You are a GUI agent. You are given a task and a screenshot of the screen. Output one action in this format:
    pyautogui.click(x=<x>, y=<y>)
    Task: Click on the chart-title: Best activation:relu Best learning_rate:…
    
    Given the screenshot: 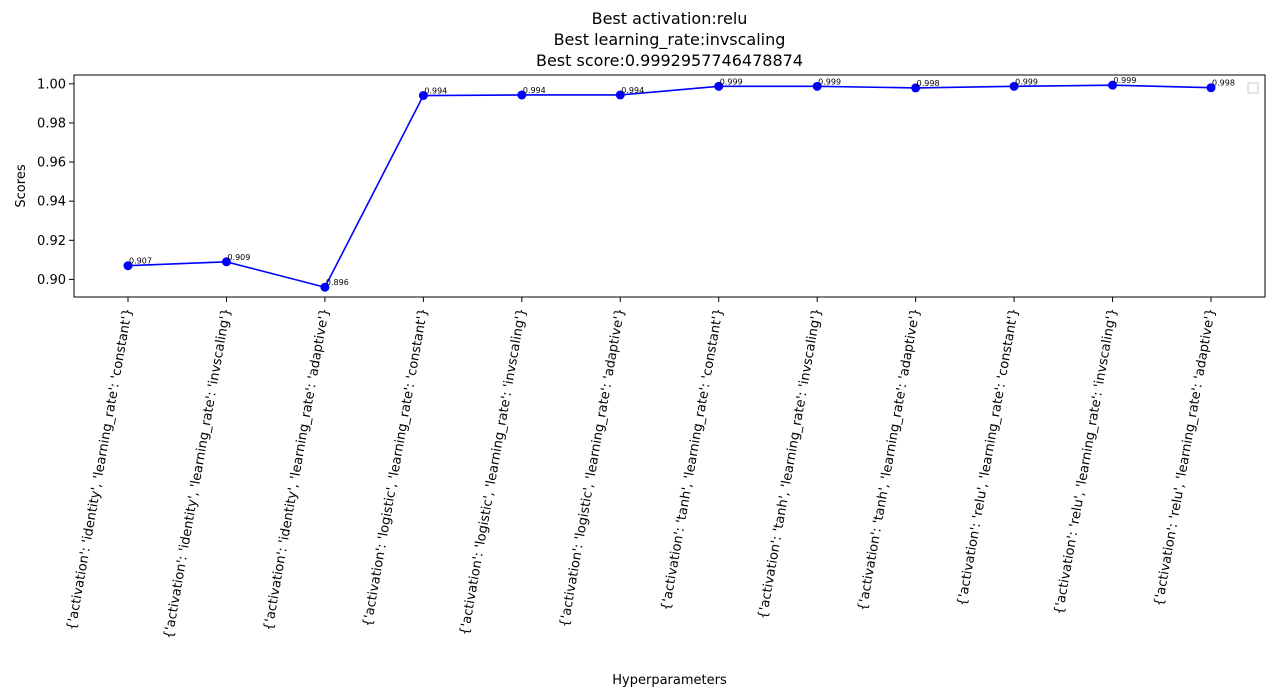 What is the action you would take?
    pyautogui.click(x=669, y=39)
    